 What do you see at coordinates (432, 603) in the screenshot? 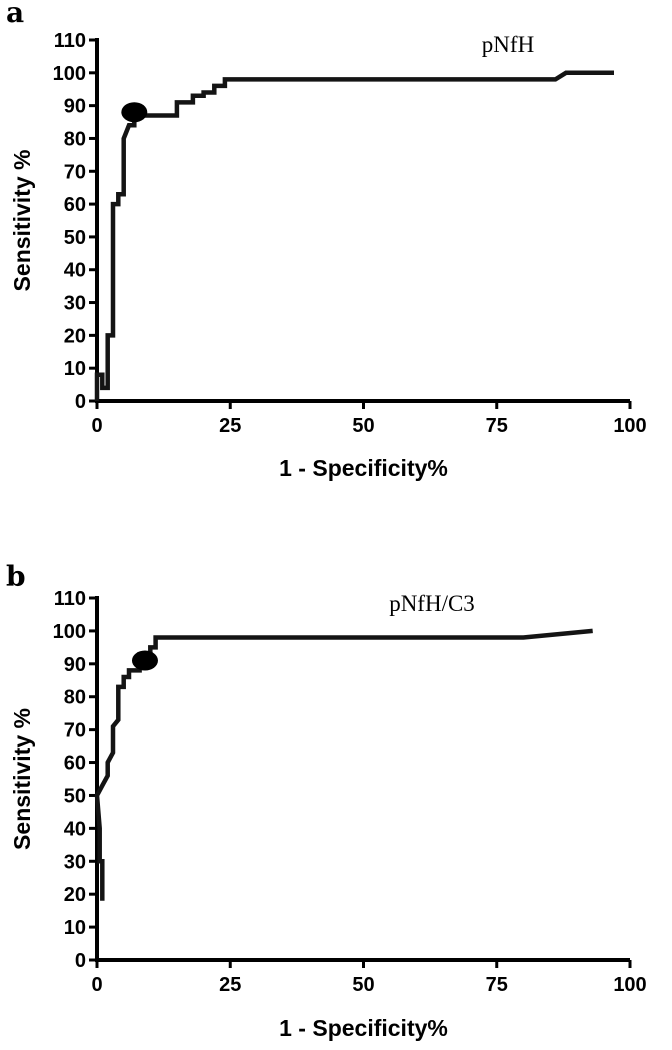
I see `series-label: pNfH/C3` at bounding box center [432, 603].